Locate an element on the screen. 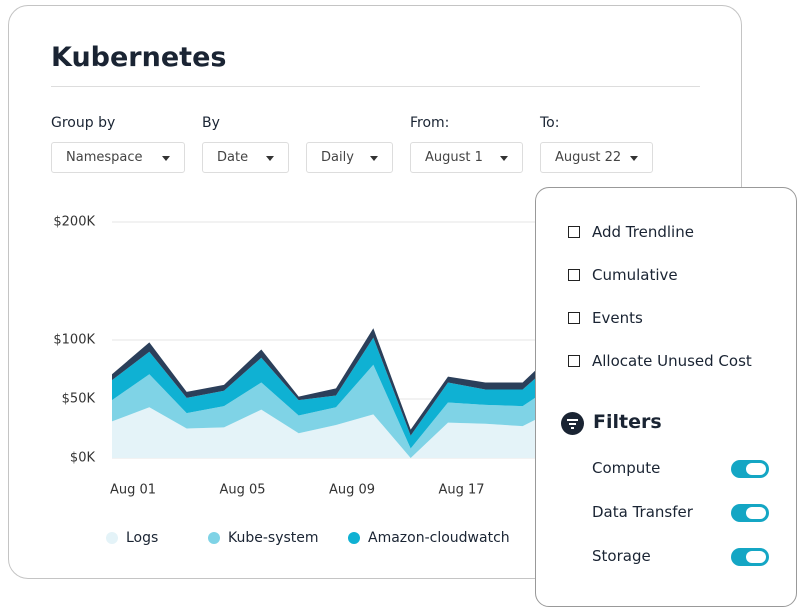 This screenshot has width=803, height=612. option: Events is located at coordinates (605, 318).